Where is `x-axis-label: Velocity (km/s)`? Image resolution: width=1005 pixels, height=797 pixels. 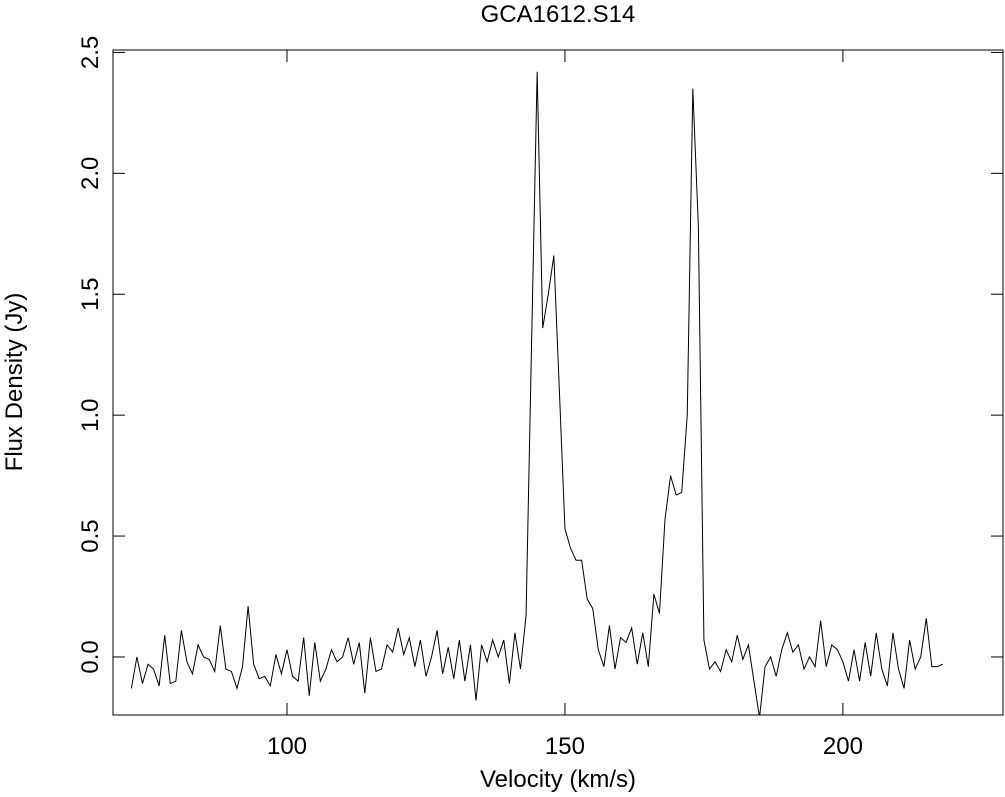
x-axis-label: Velocity (km/s) is located at coordinates (558, 779).